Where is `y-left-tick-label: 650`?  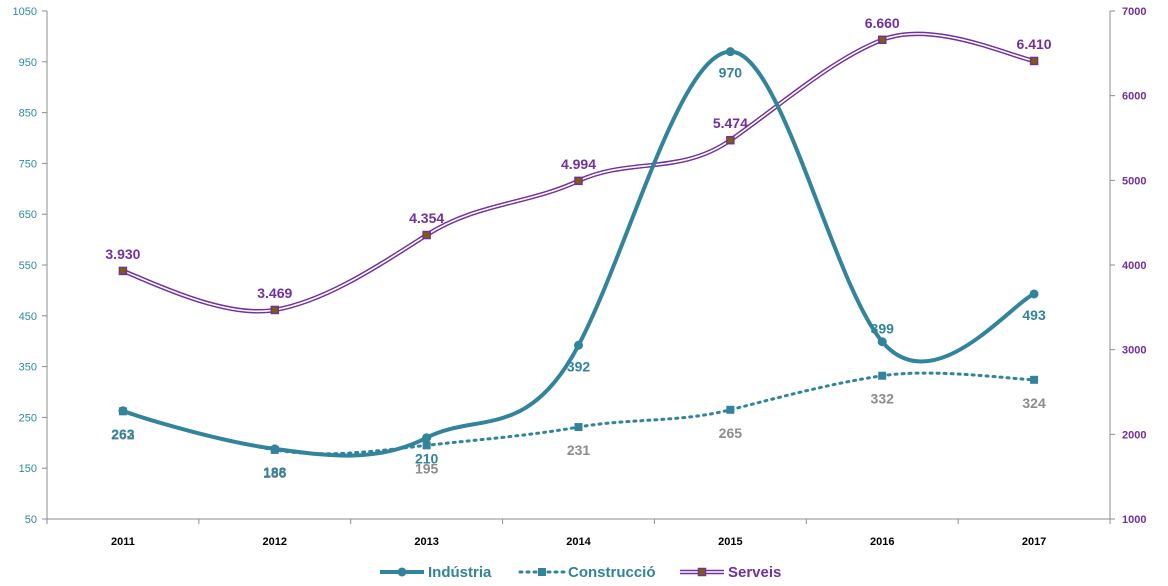
y-left-tick-label: 650 is located at coordinates (28, 215).